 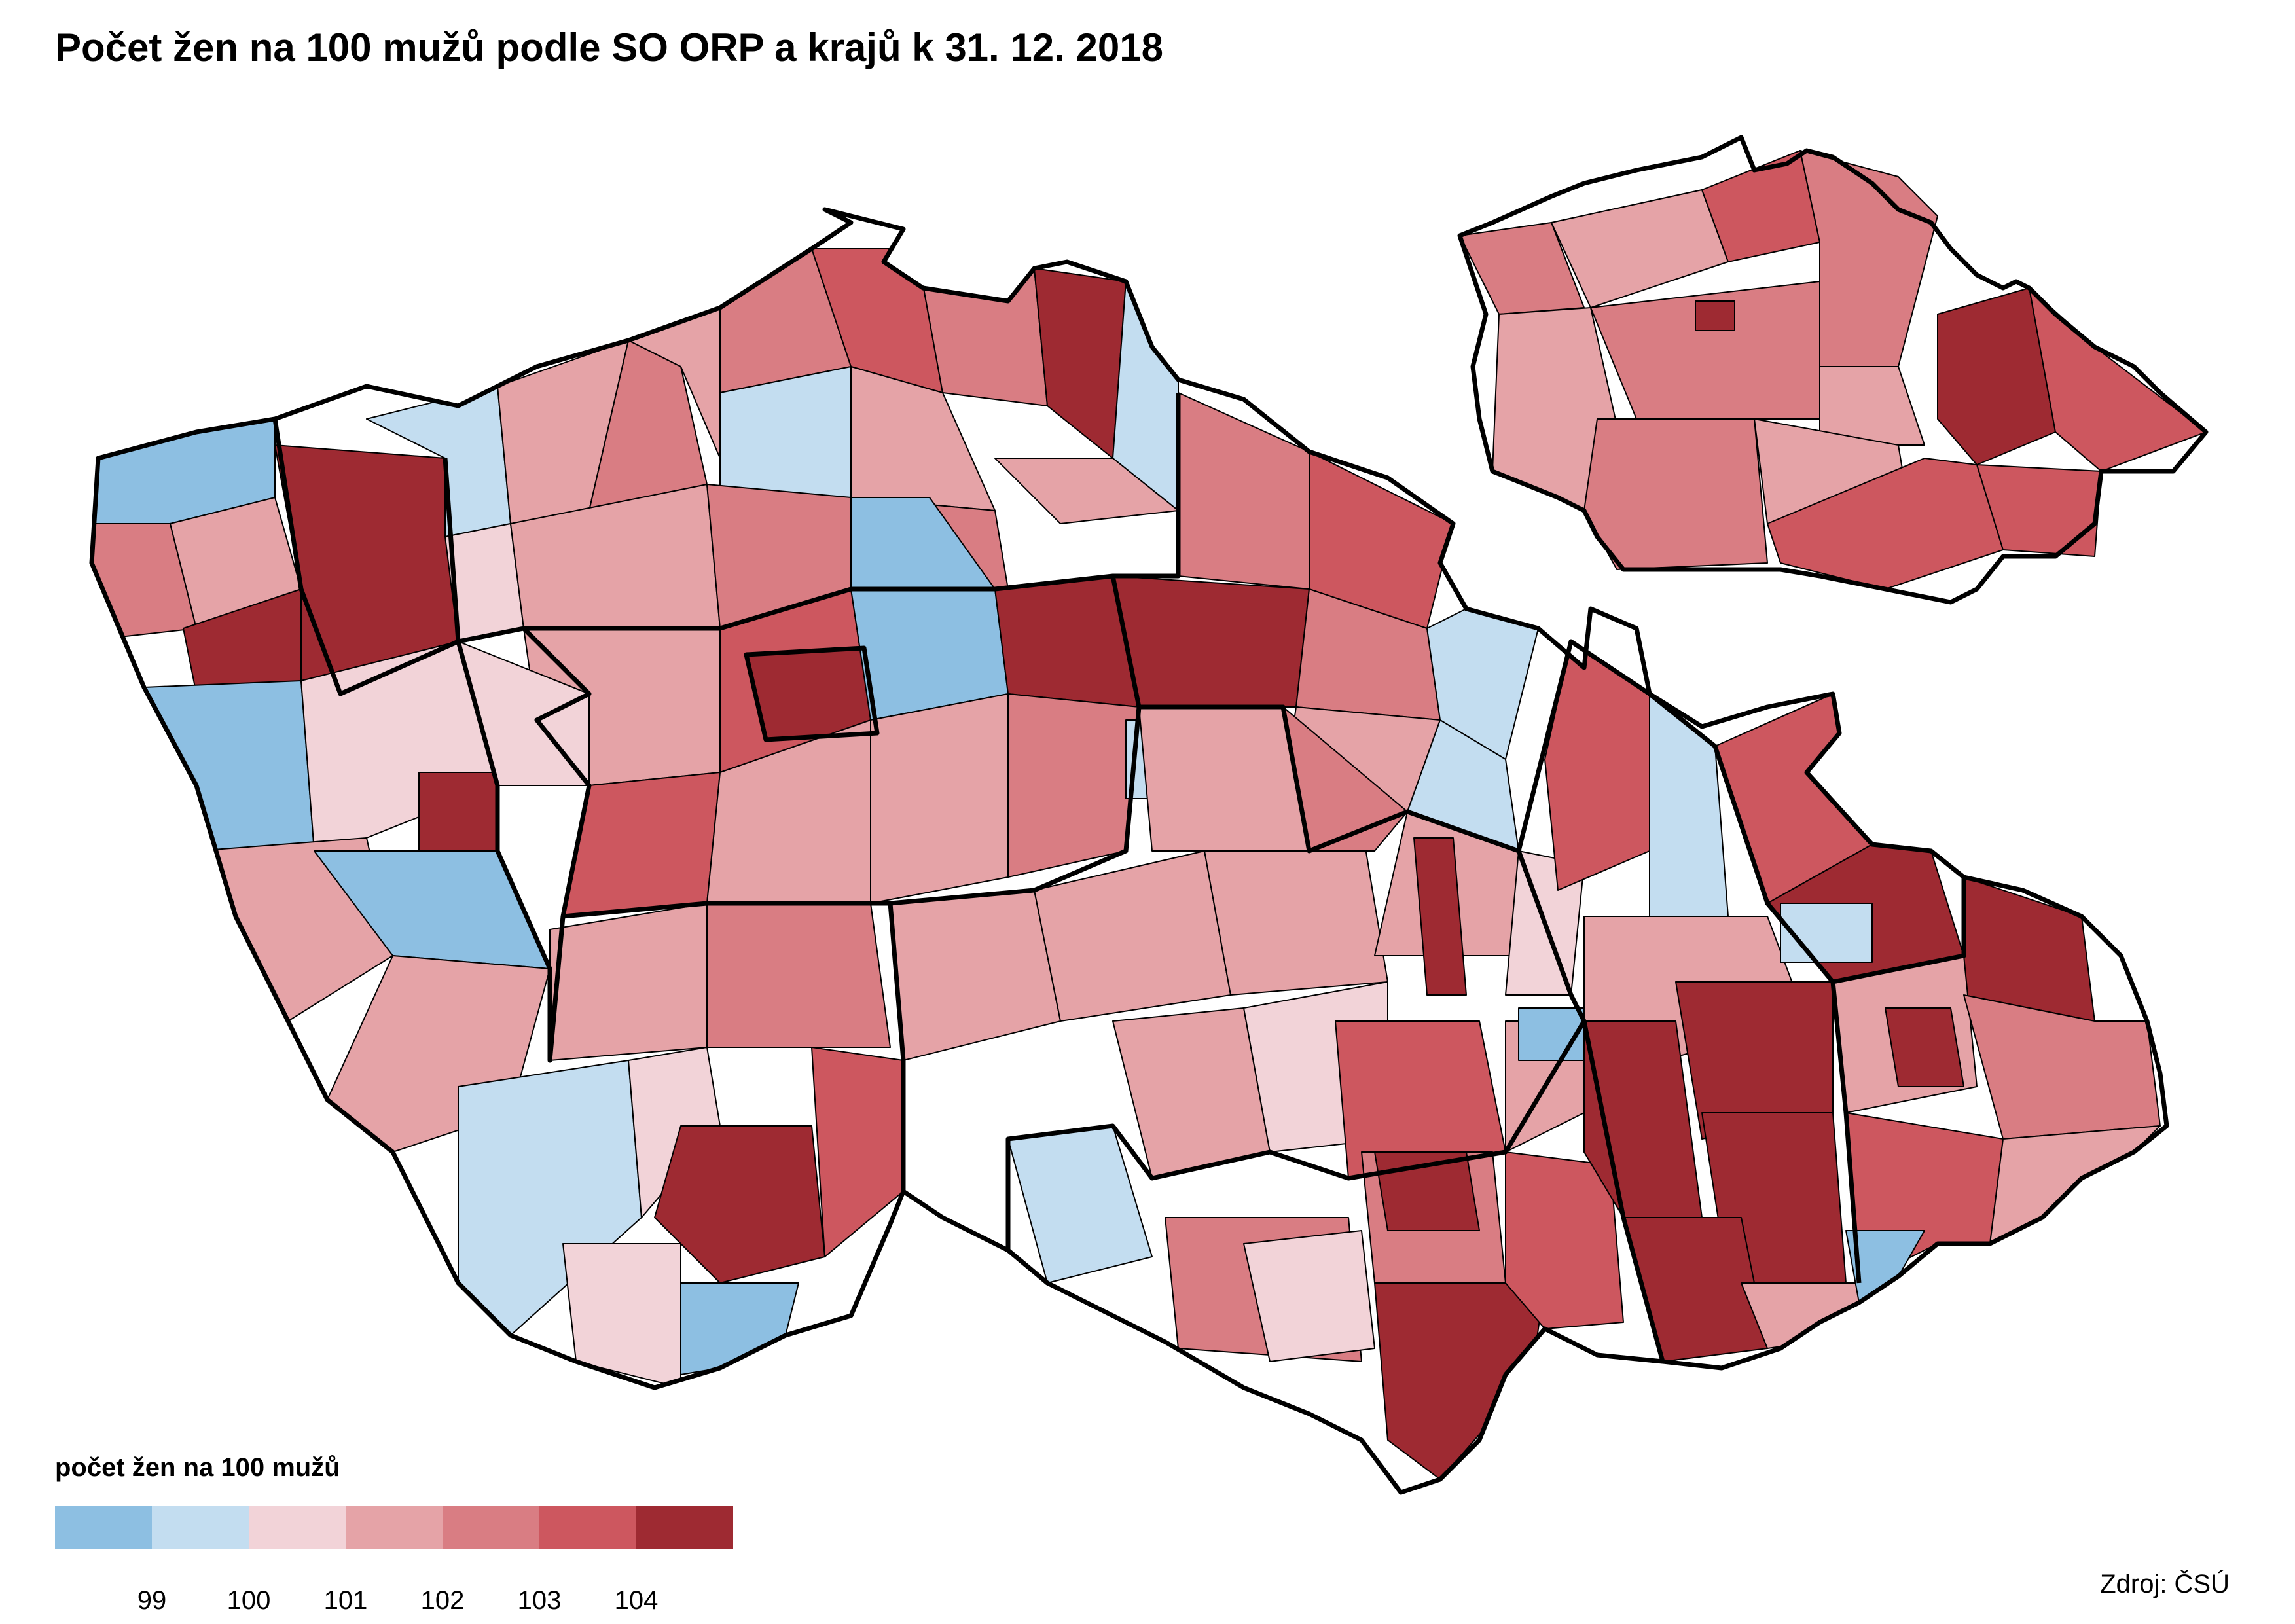 I want to click on legend-tick-103: 103, so click(x=540, y=1600).